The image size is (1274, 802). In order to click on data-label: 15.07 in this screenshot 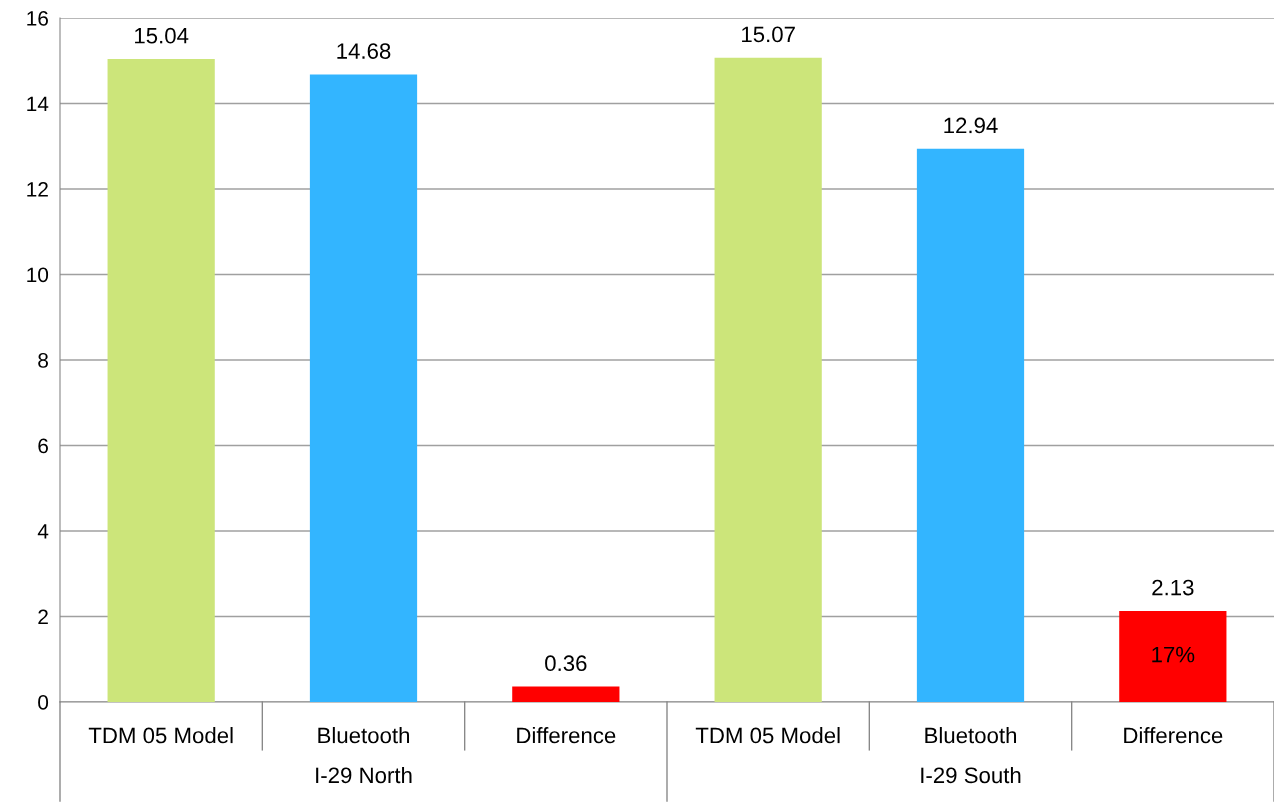, I will do `click(768, 34)`.